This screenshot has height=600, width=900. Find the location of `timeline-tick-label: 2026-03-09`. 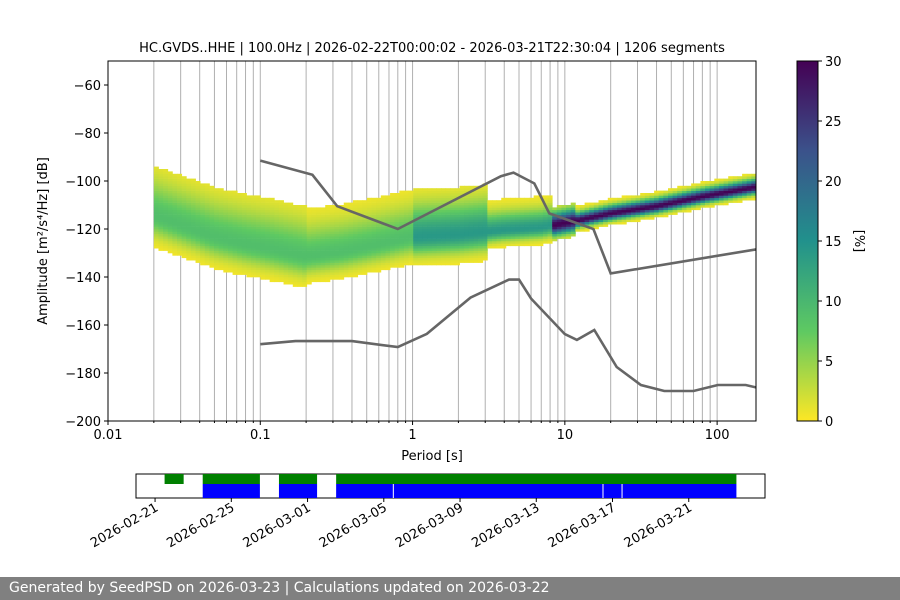

timeline-tick-label: 2026-03-09 is located at coordinates (429, 525).